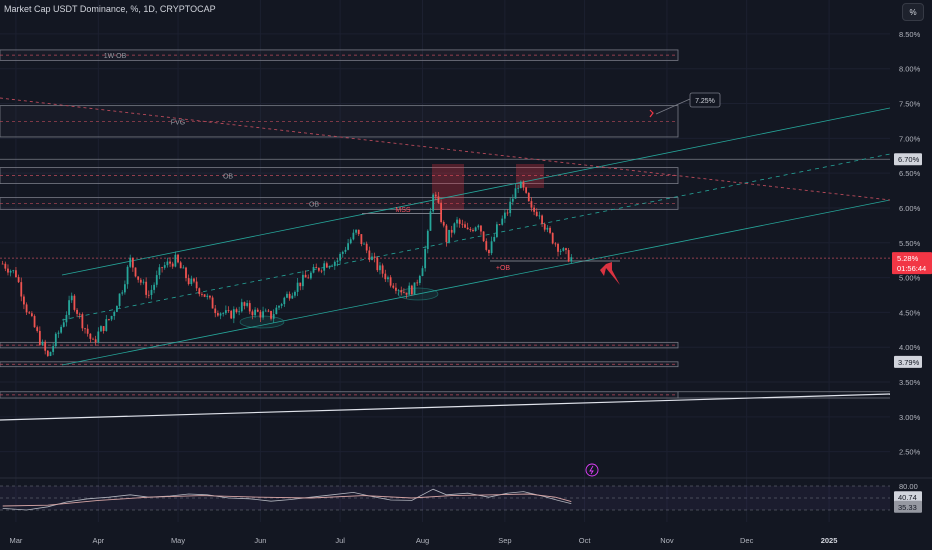  What do you see at coordinates (314, 204) in the screenshot?
I see `zone-label: OB` at bounding box center [314, 204].